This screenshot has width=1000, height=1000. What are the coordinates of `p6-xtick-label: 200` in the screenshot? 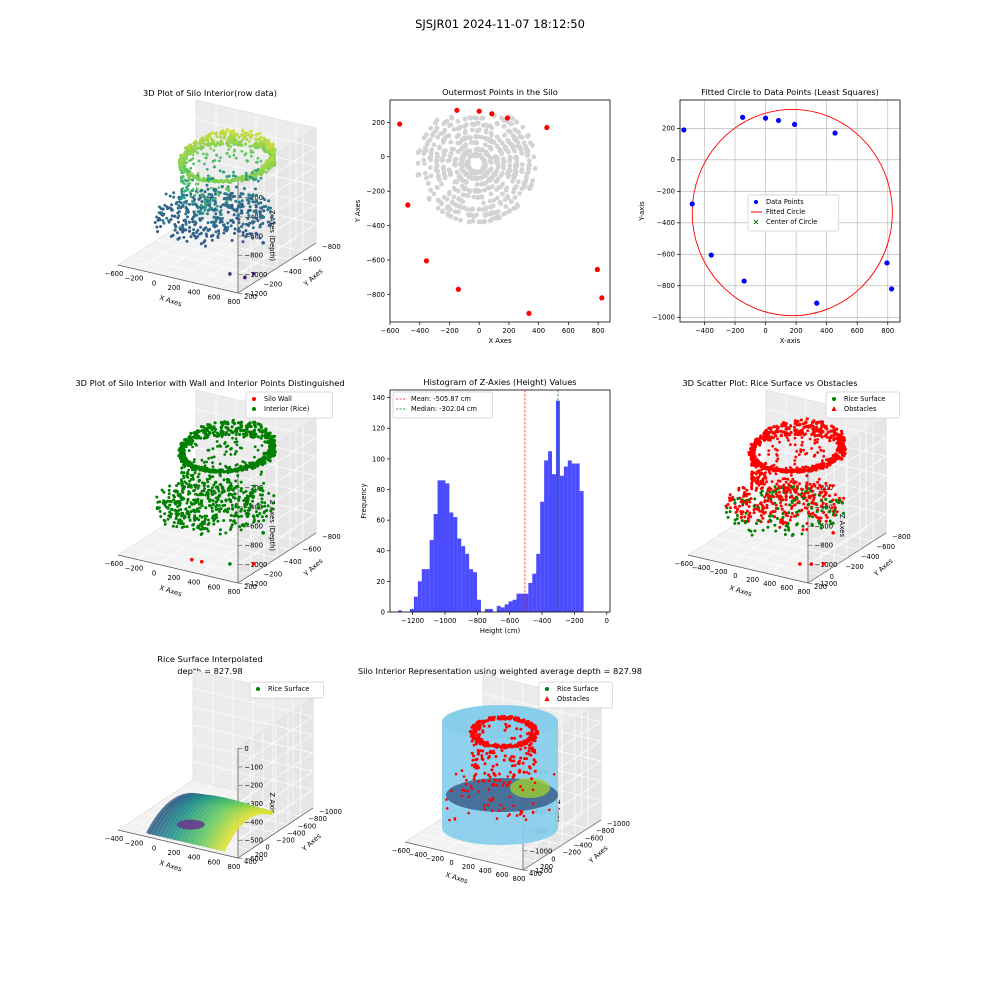 It's located at (752, 580).